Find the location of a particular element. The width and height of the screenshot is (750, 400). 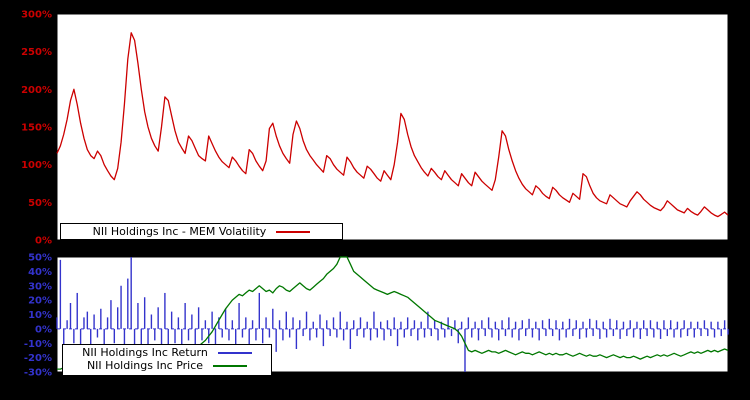

return-legend-label: NII Holdings Inc Return is located at coordinates (145, 352).